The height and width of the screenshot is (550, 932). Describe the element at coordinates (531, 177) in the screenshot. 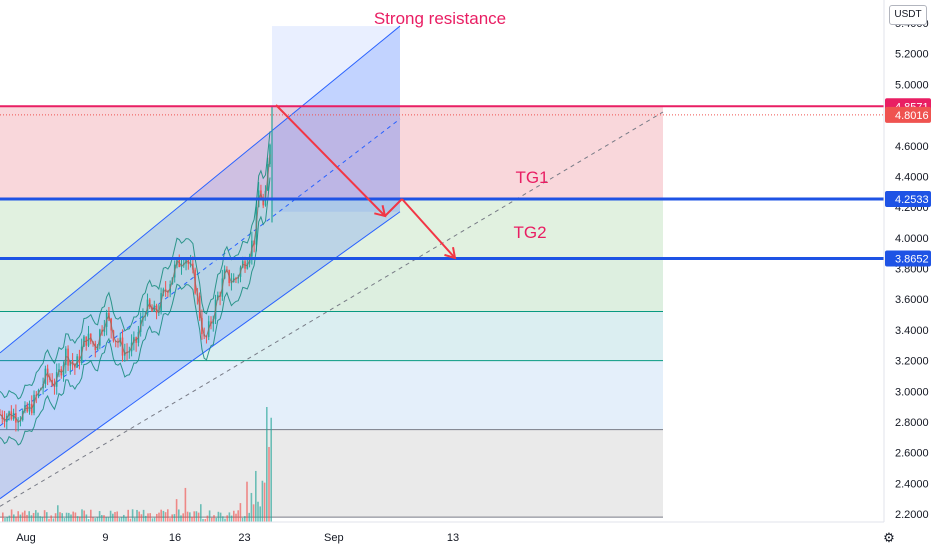

I see `annotation-tg1: TG1` at that location.